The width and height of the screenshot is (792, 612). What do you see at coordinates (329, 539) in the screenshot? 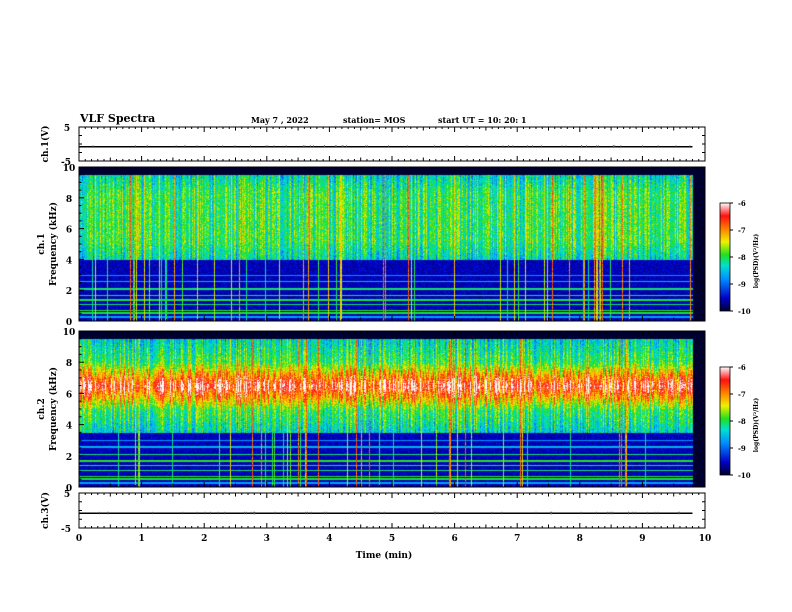
I see `x-tick-label: 4` at bounding box center [329, 539].